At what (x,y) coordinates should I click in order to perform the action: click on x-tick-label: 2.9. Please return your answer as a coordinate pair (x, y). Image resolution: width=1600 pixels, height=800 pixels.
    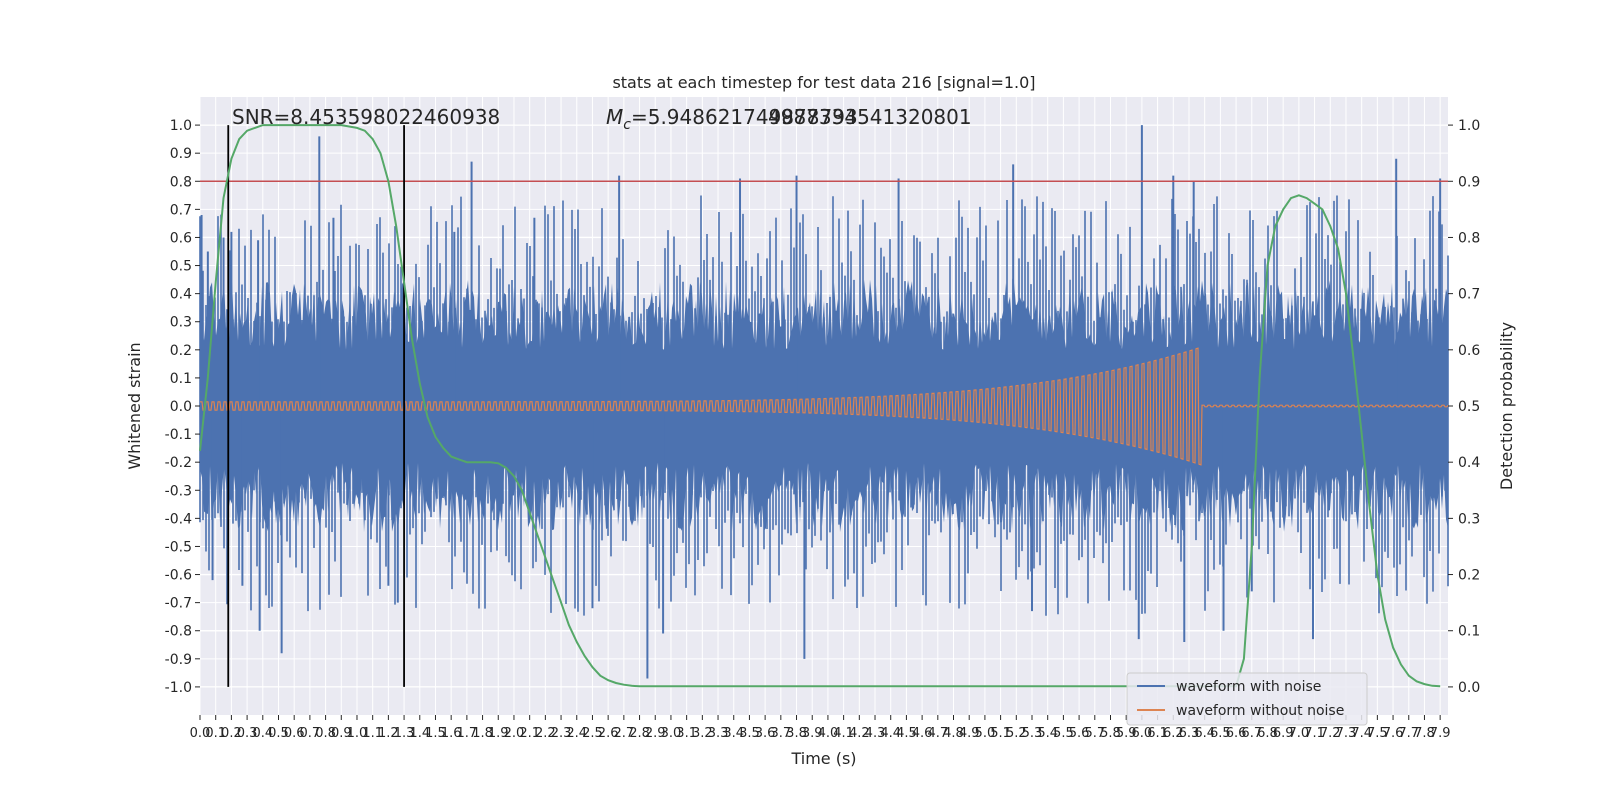
    Looking at the image, I should click on (655, 733).